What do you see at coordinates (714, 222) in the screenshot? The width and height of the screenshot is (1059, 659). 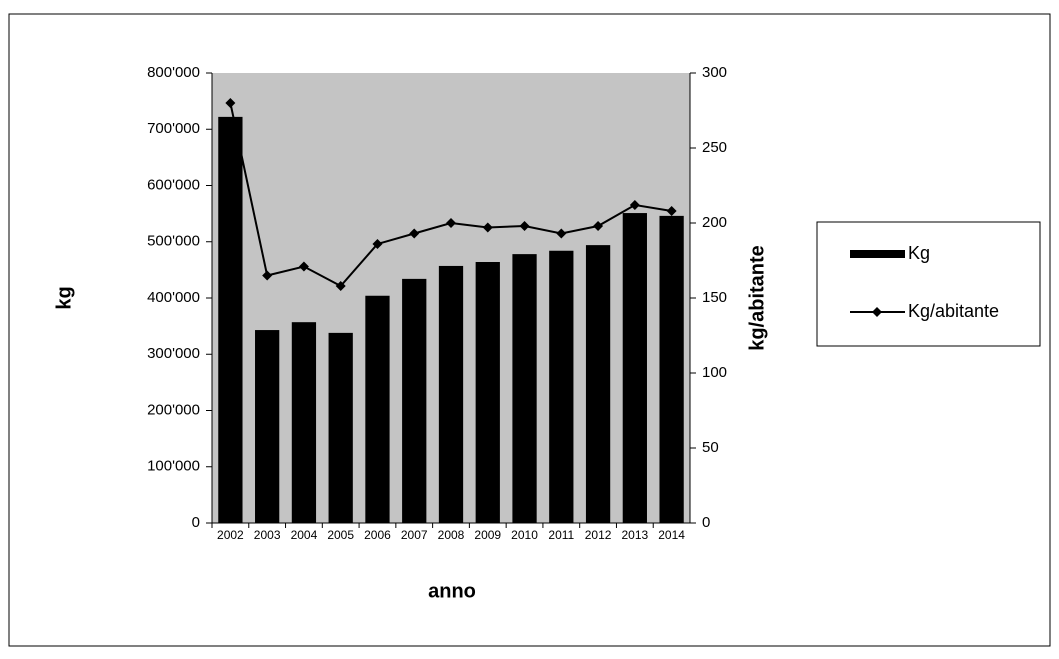 I see `y2-tick-label: 200` at bounding box center [714, 222].